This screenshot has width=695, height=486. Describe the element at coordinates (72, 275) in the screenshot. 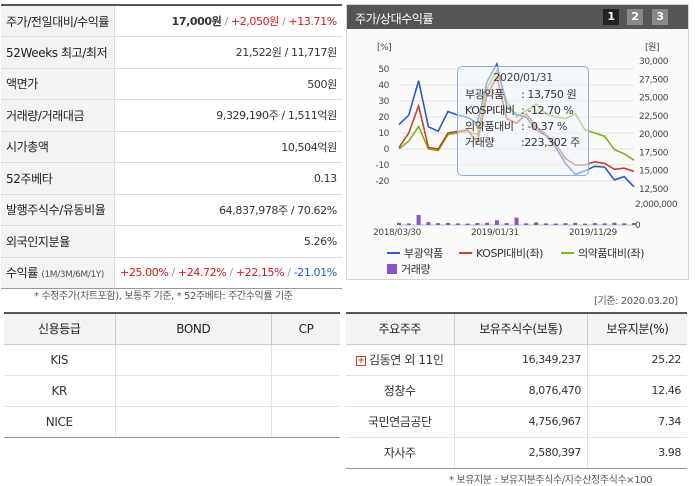

I see `return-period: (1M/3M/6M/1Y)` at that location.